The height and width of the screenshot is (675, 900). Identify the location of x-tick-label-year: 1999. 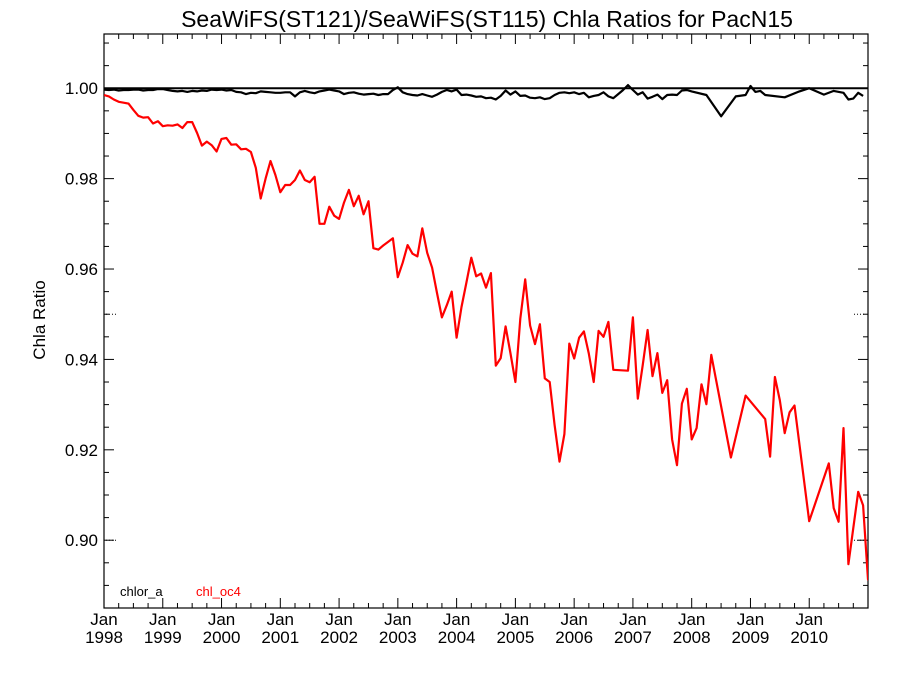
(163, 637).